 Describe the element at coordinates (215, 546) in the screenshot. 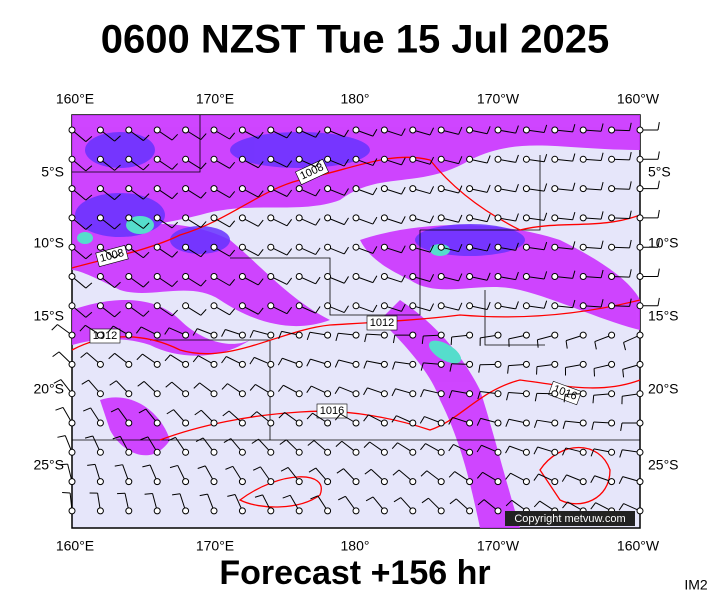

I see `longitude-label: 170°E` at that location.